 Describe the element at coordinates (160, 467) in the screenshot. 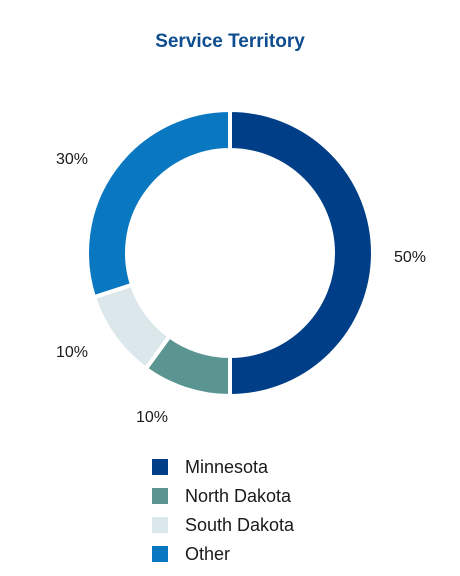

I see `legend-swatch-minnesota` at that location.